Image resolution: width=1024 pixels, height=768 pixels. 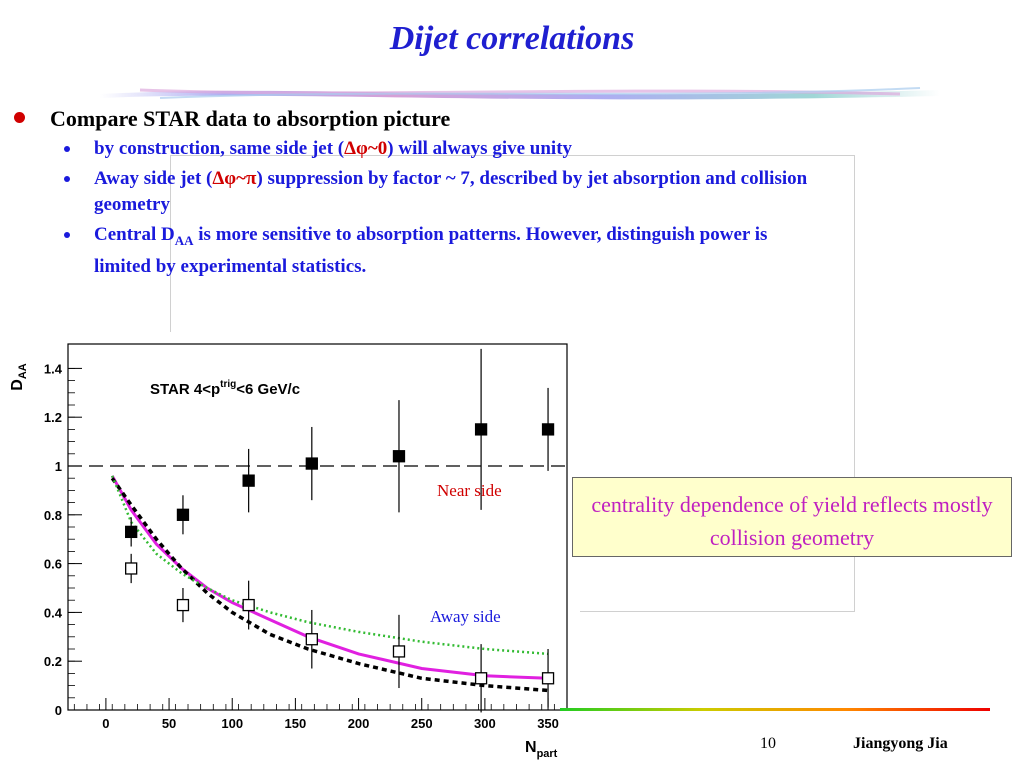 What do you see at coordinates (775, 709) in the screenshot?
I see `bottom-gradient-line` at bounding box center [775, 709].